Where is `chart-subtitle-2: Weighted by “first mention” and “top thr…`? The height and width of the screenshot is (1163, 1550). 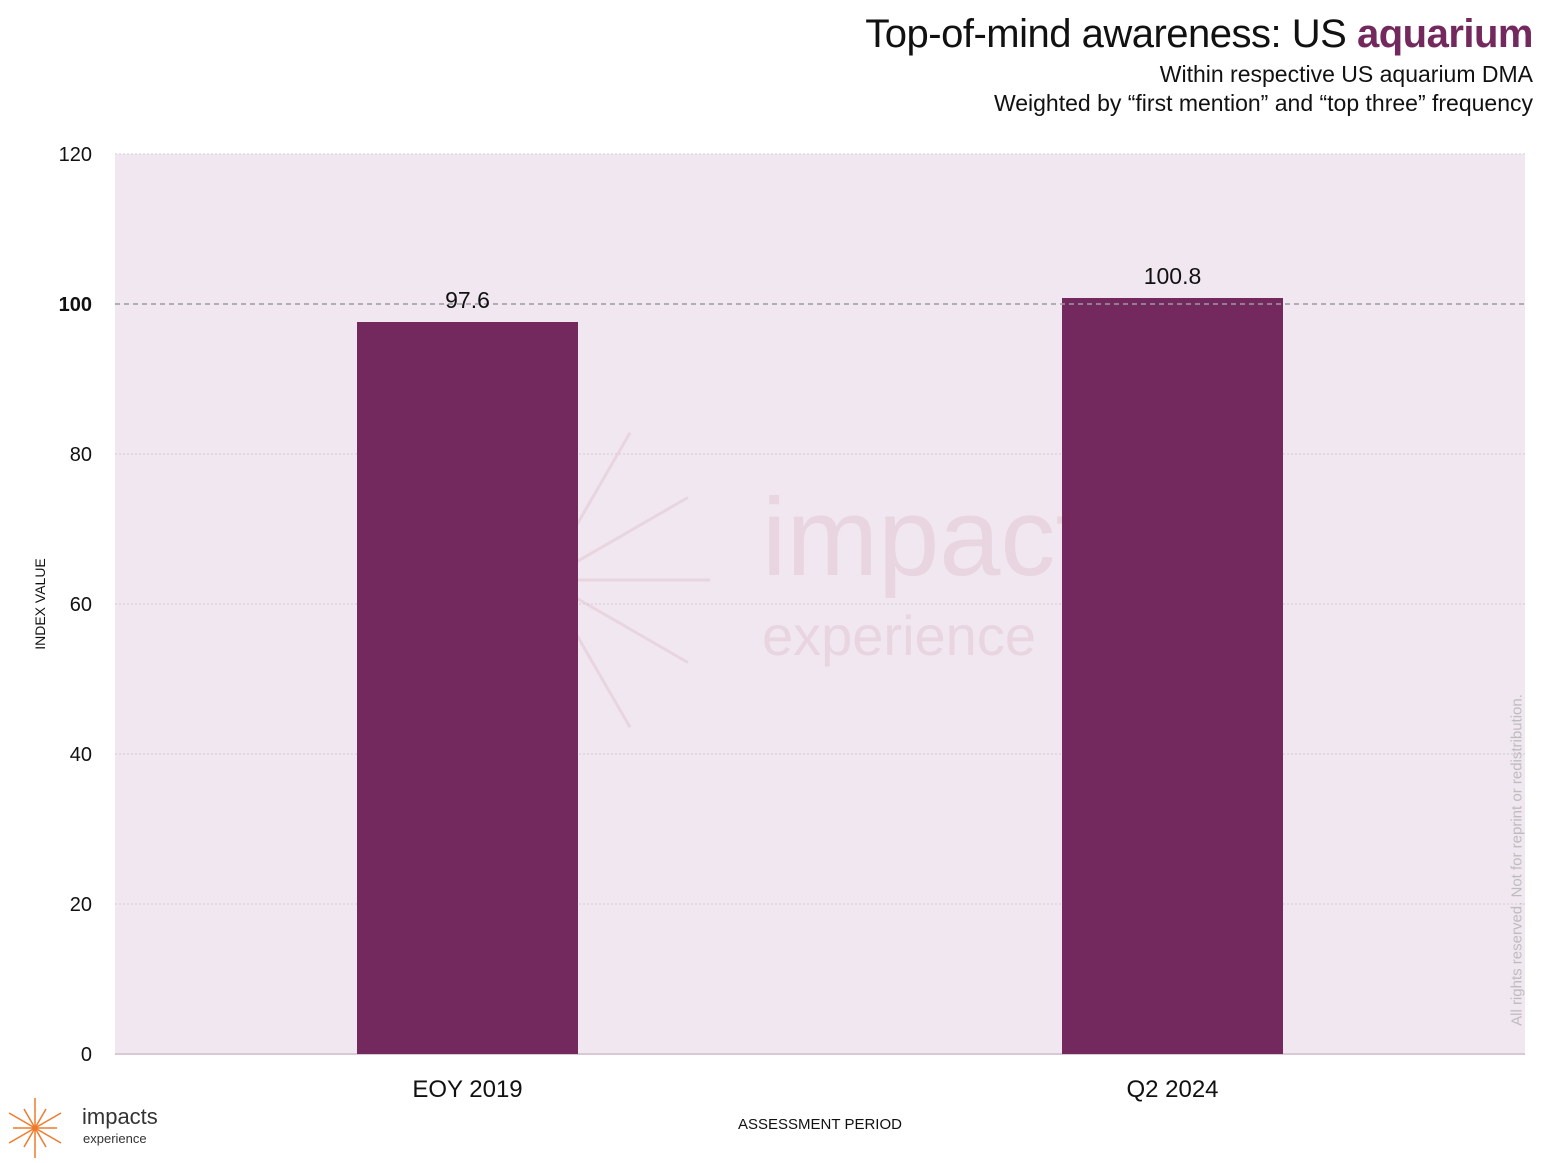 chart-subtitle-2: Weighted by “first mention” and “top thr… is located at coordinates (1263, 103).